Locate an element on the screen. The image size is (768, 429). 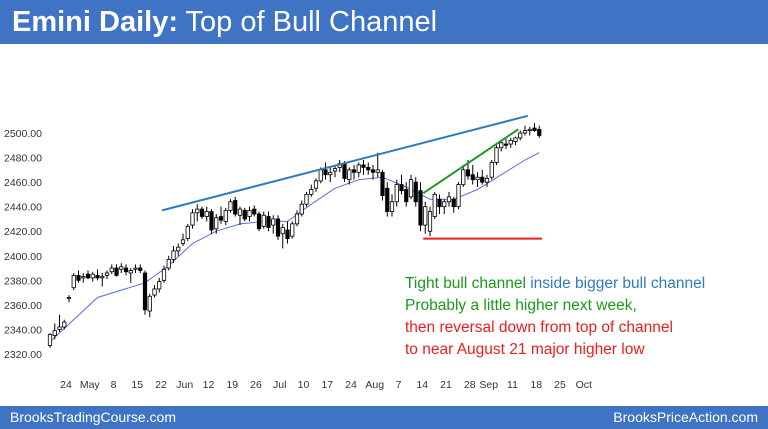
annotation-line-2: Probably a little higher next week, is located at coordinates (521, 305).